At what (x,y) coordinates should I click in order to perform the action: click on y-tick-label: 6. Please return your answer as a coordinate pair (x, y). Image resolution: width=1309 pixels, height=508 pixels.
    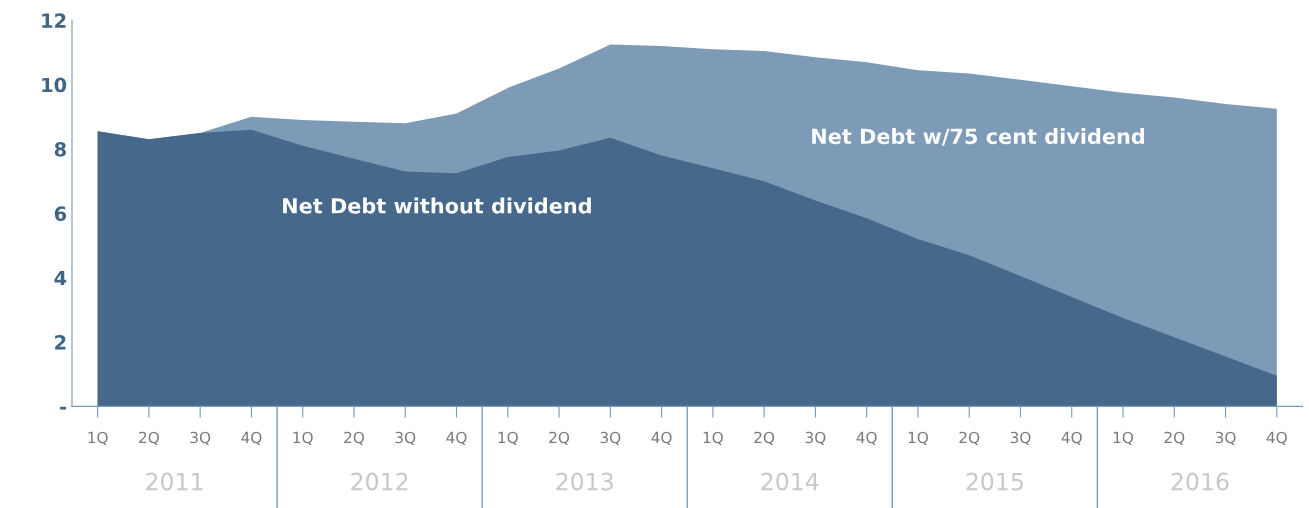
    Looking at the image, I should click on (60, 214).